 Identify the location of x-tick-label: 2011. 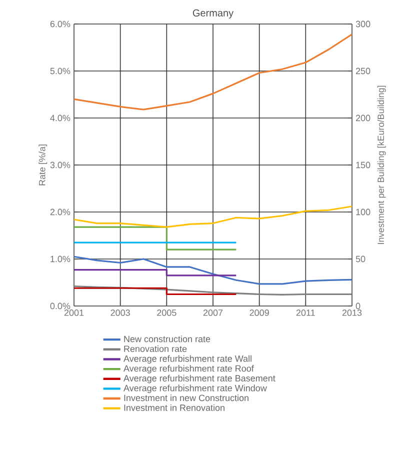
(305, 313).